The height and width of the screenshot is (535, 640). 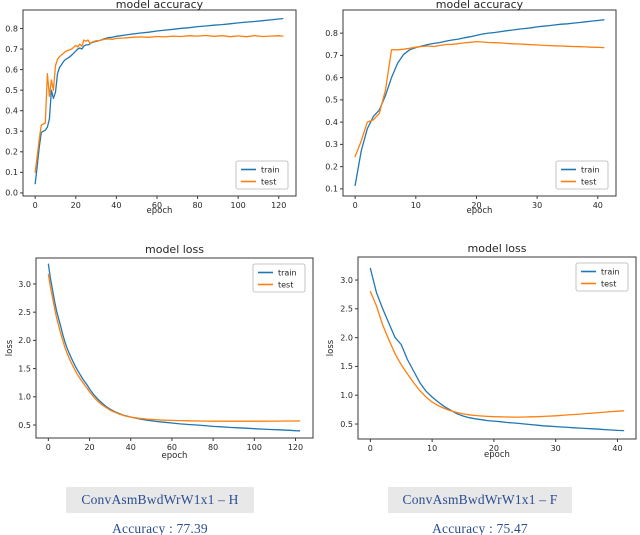 What do you see at coordinates (160, 528) in the screenshot?
I see `accuracy-value-h: Accuracy : 77.39` at bounding box center [160, 528].